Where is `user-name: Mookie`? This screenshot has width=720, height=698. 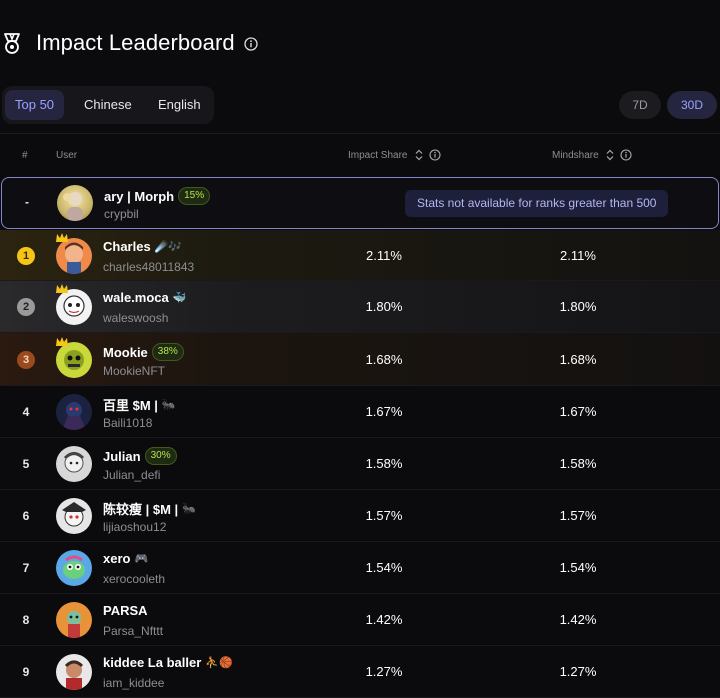 user-name: Mookie is located at coordinates (125, 352).